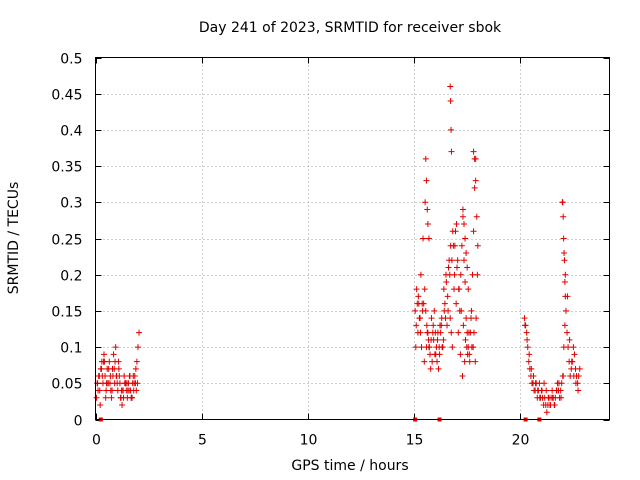  What do you see at coordinates (66, 96) in the screenshot?
I see `y-tick-label: 0.45` at bounding box center [66, 96].